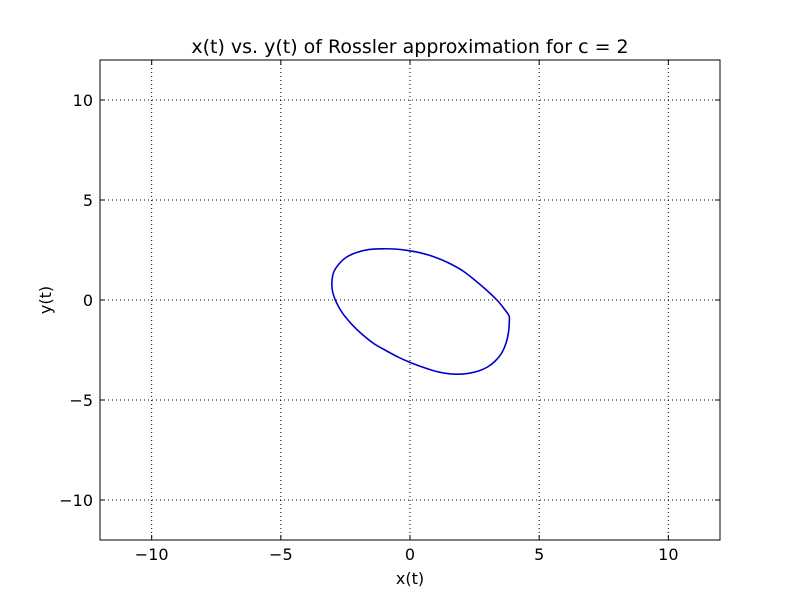 Image resolution: width=800 pixels, height=604 pixels. I want to click on series-line, so click(421, 311).